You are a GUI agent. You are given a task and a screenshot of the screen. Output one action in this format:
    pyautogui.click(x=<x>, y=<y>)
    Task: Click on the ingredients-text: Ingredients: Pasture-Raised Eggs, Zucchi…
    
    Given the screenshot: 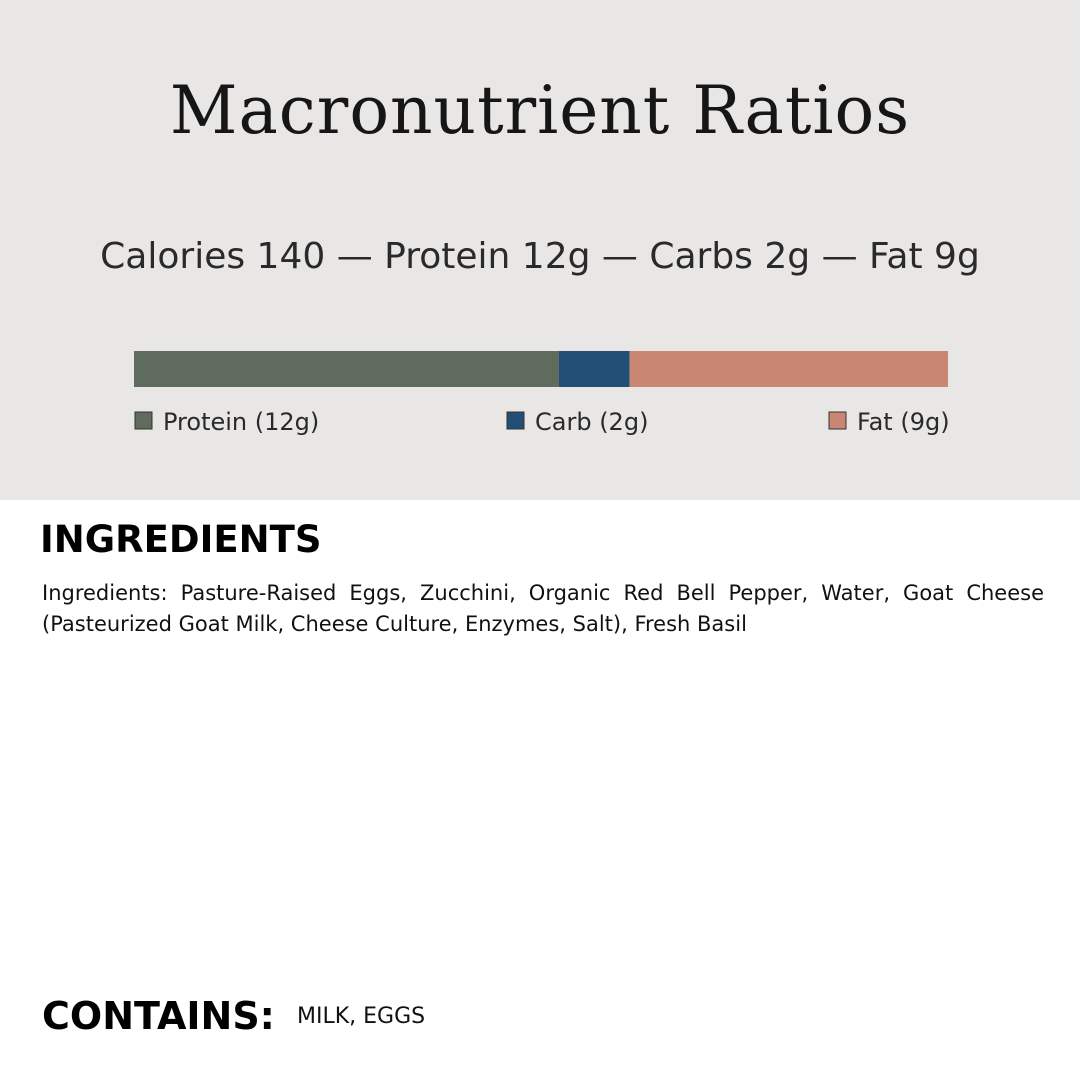 What is the action you would take?
    pyautogui.click(x=543, y=608)
    